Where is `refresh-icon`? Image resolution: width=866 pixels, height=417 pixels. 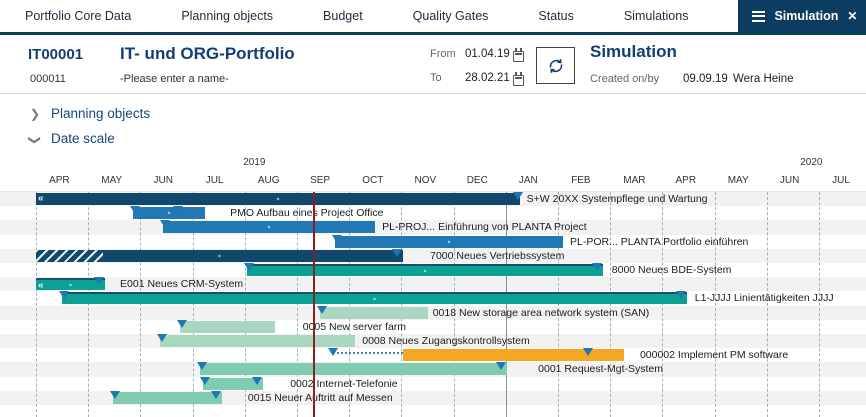
refresh-icon is located at coordinates (555, 65).